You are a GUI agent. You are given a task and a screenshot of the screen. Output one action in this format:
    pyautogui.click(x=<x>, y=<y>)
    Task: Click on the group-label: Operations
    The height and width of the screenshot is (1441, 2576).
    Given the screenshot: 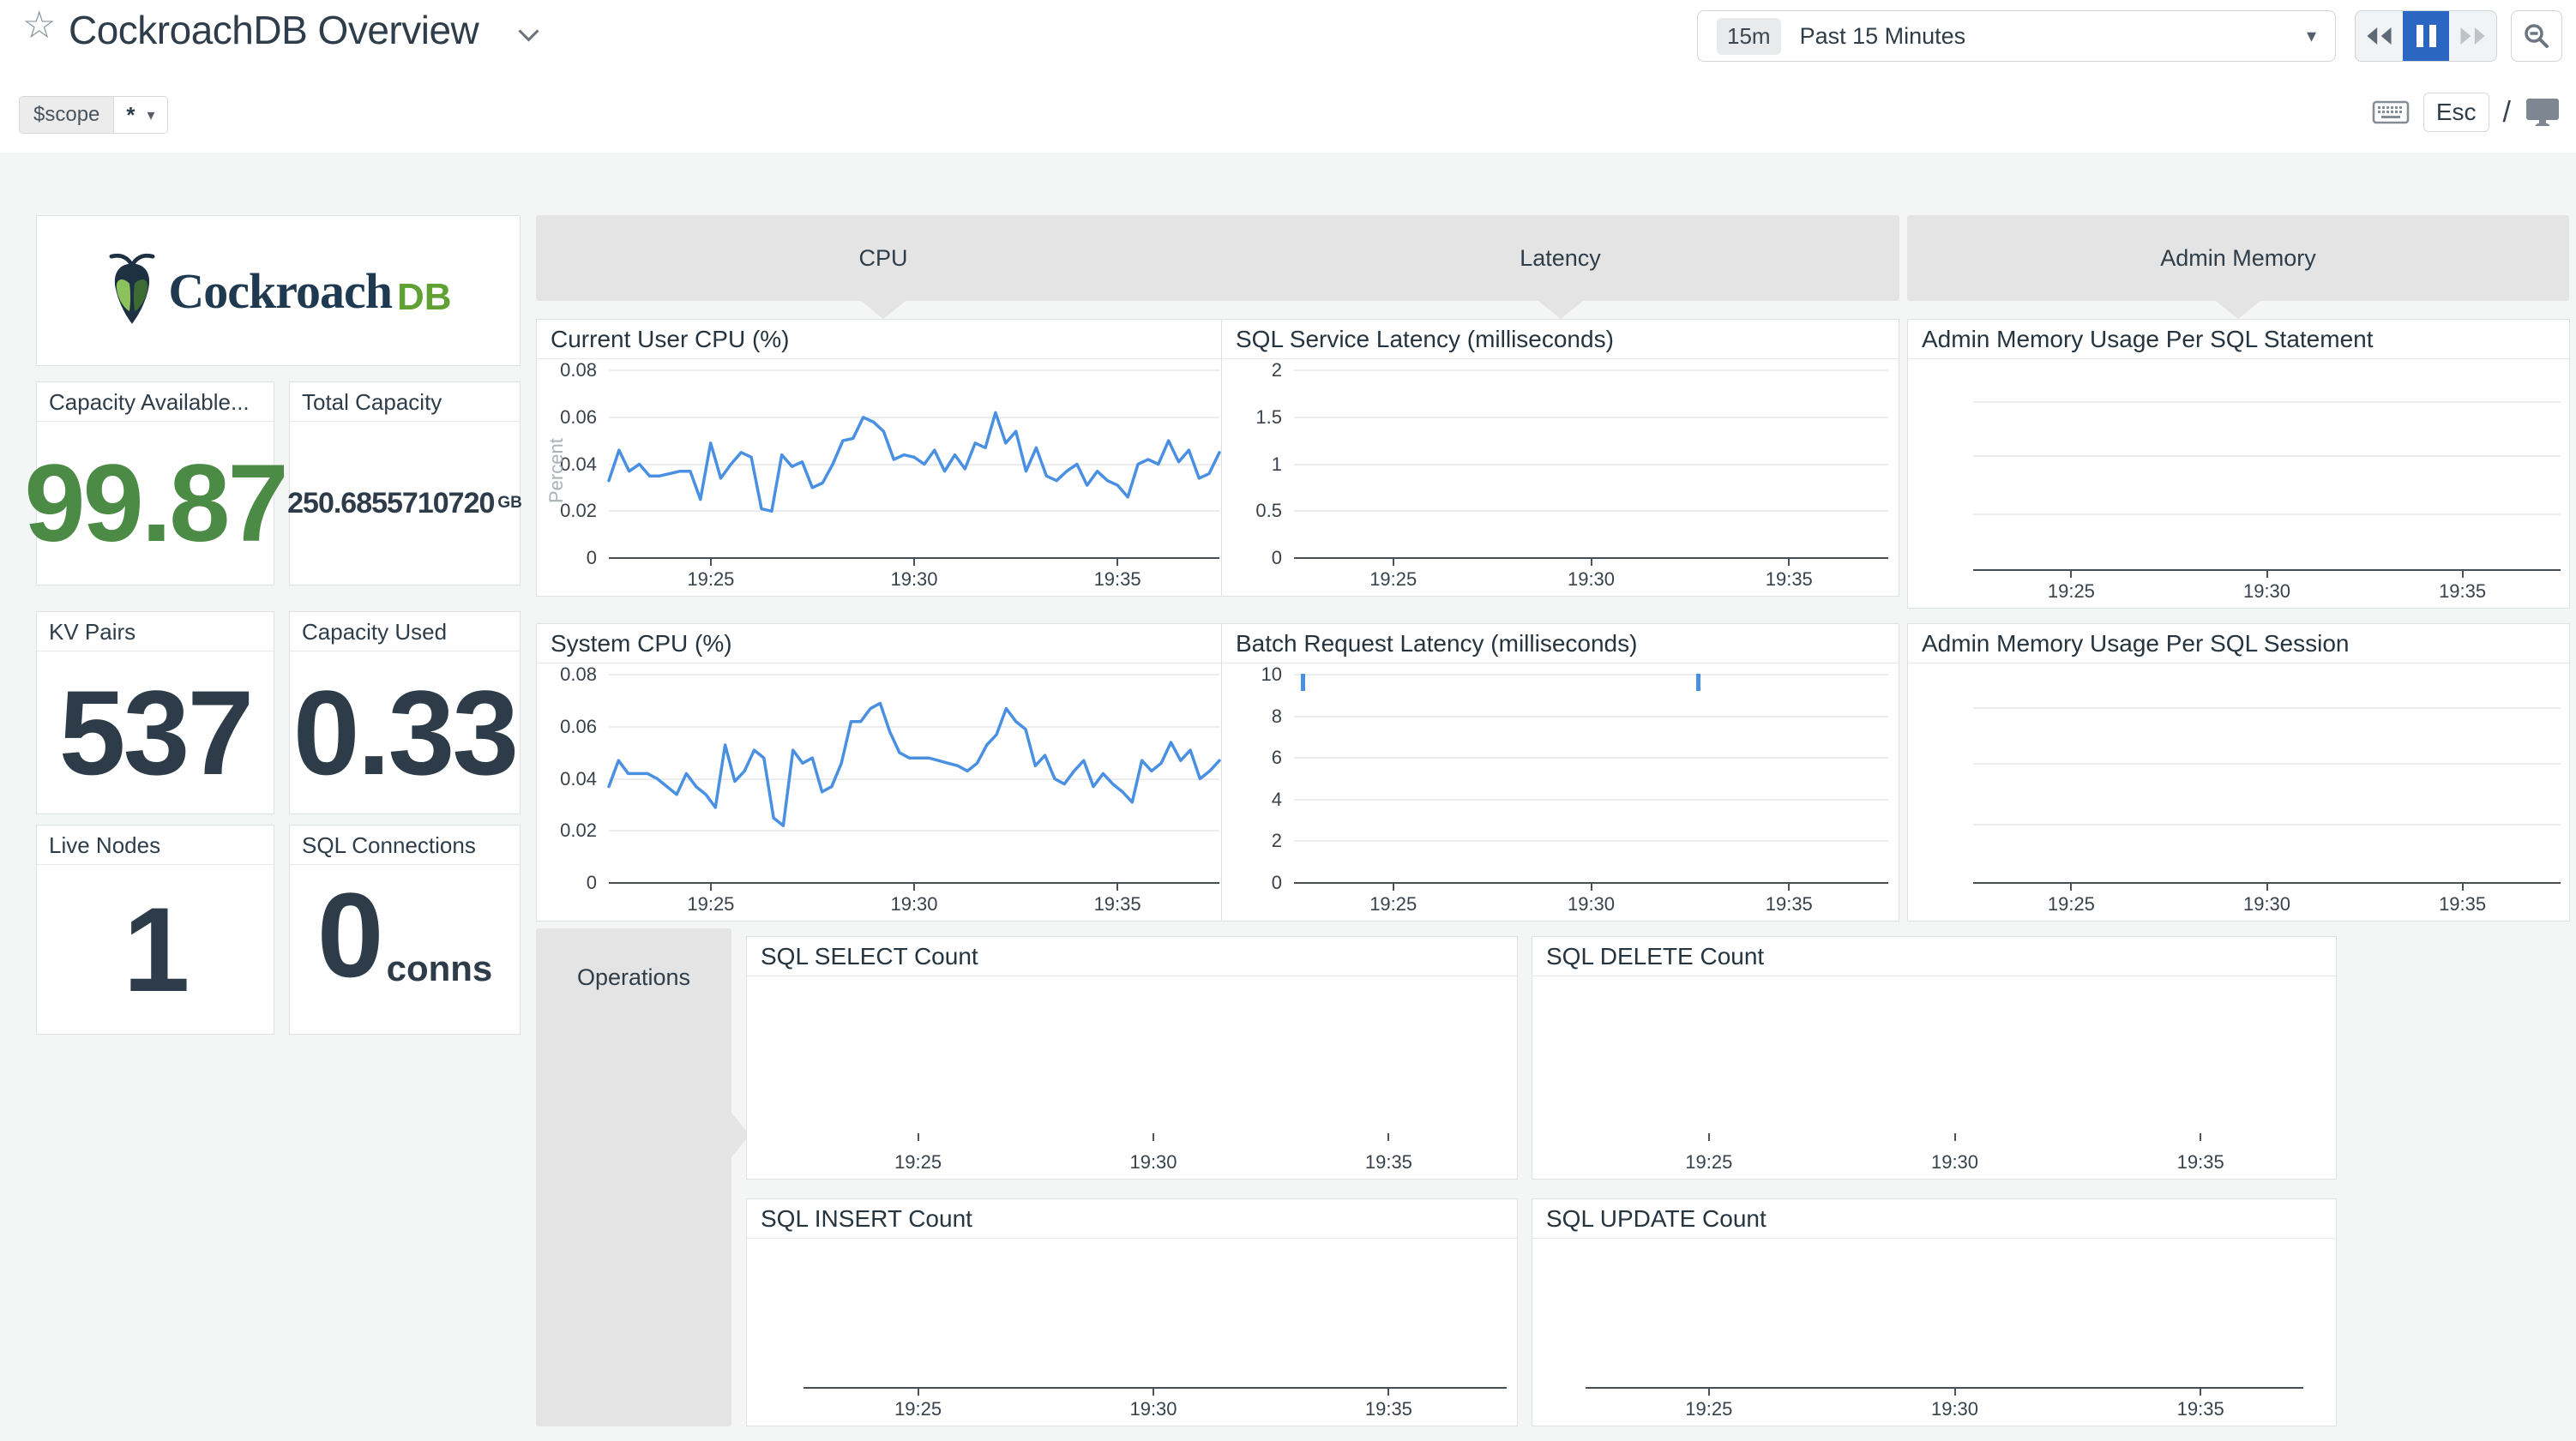 What is the action you would take?
    pyautogui.click(x=633, y=977)
    